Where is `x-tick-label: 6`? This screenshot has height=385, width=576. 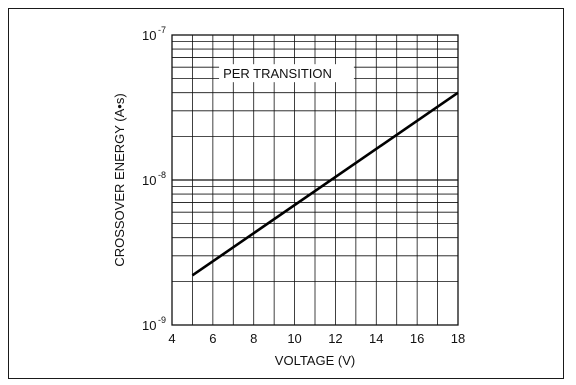
x-tick-label: 6 is located at coordinates (212, 338).